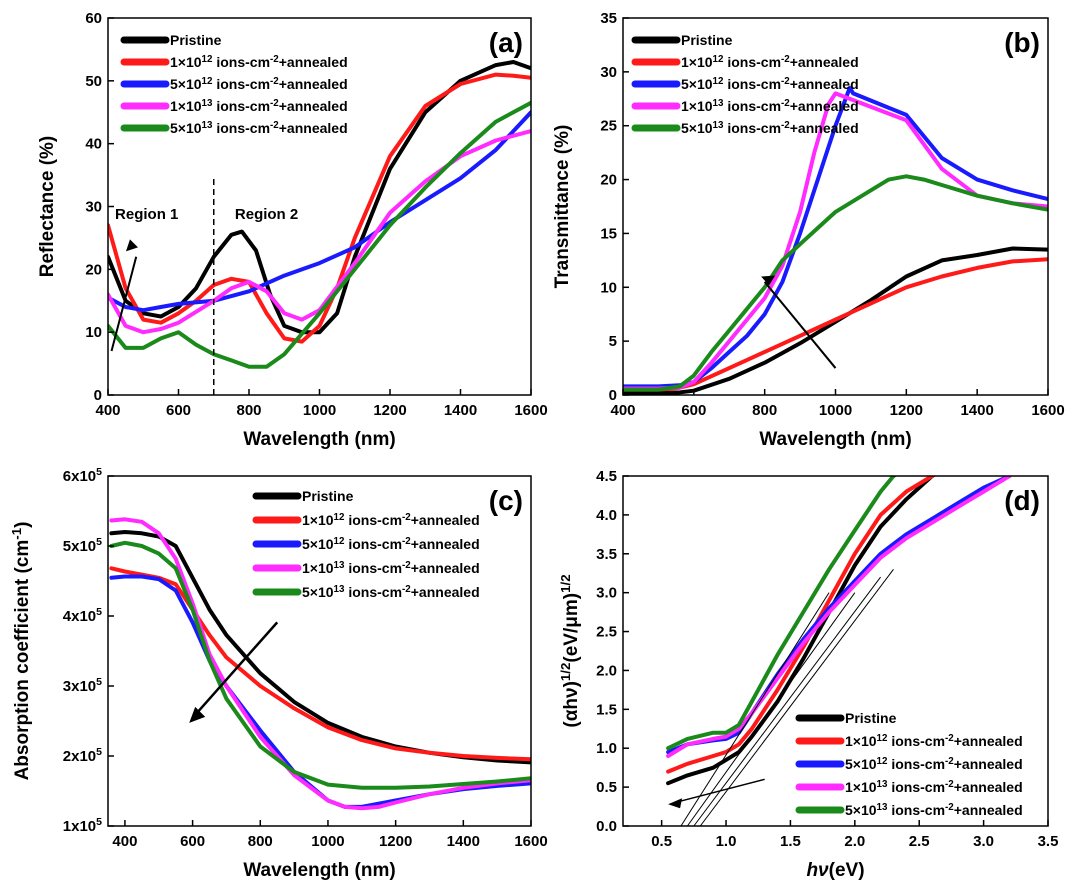 This screenshot has width=1069, height=887. I want to click on panel-label: (b), so click(1022, 42).